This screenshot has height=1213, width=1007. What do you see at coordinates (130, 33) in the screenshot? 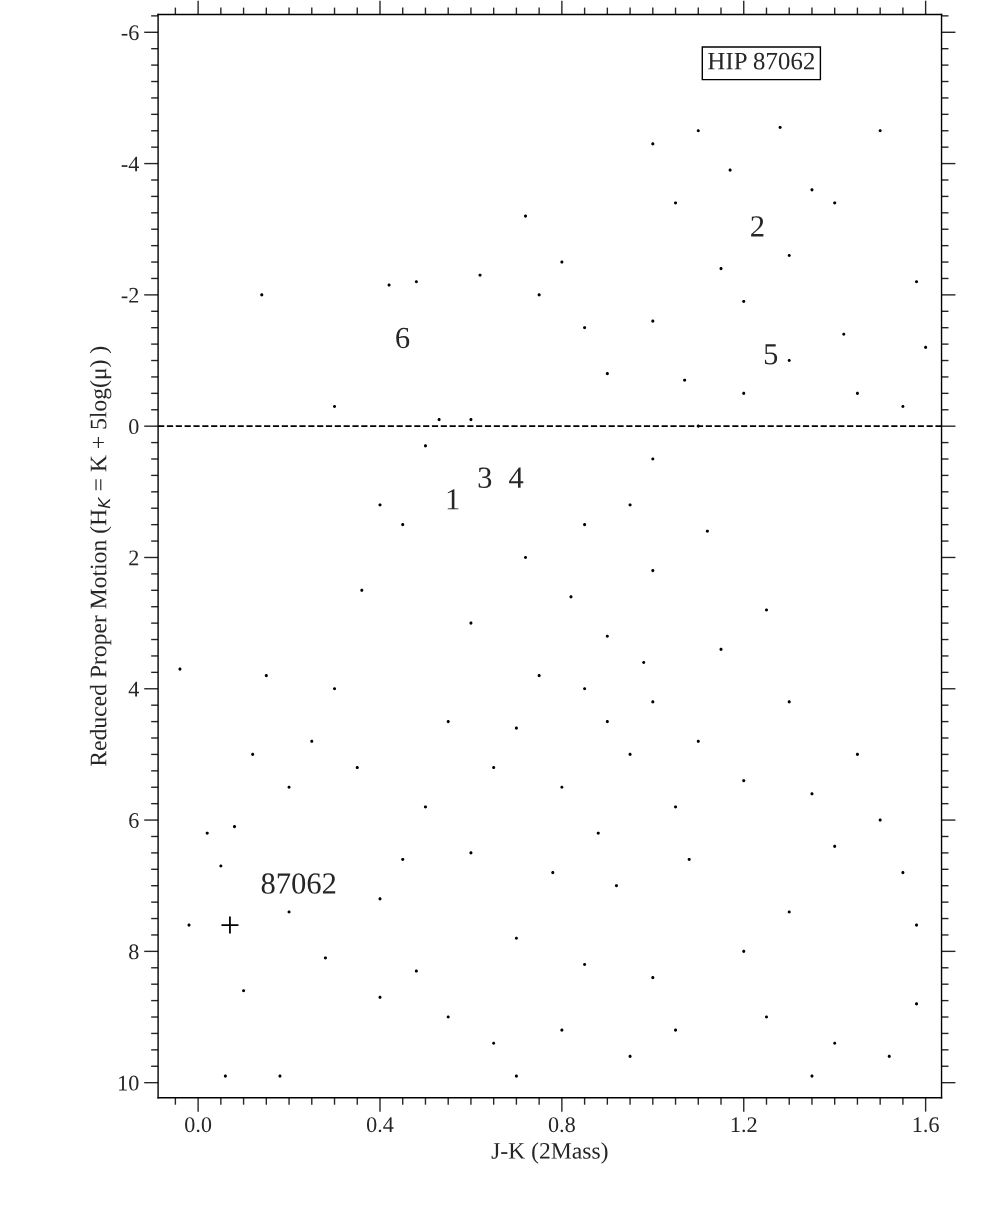
I see `y-tick-label: -6` at bounding box center [130, 33].